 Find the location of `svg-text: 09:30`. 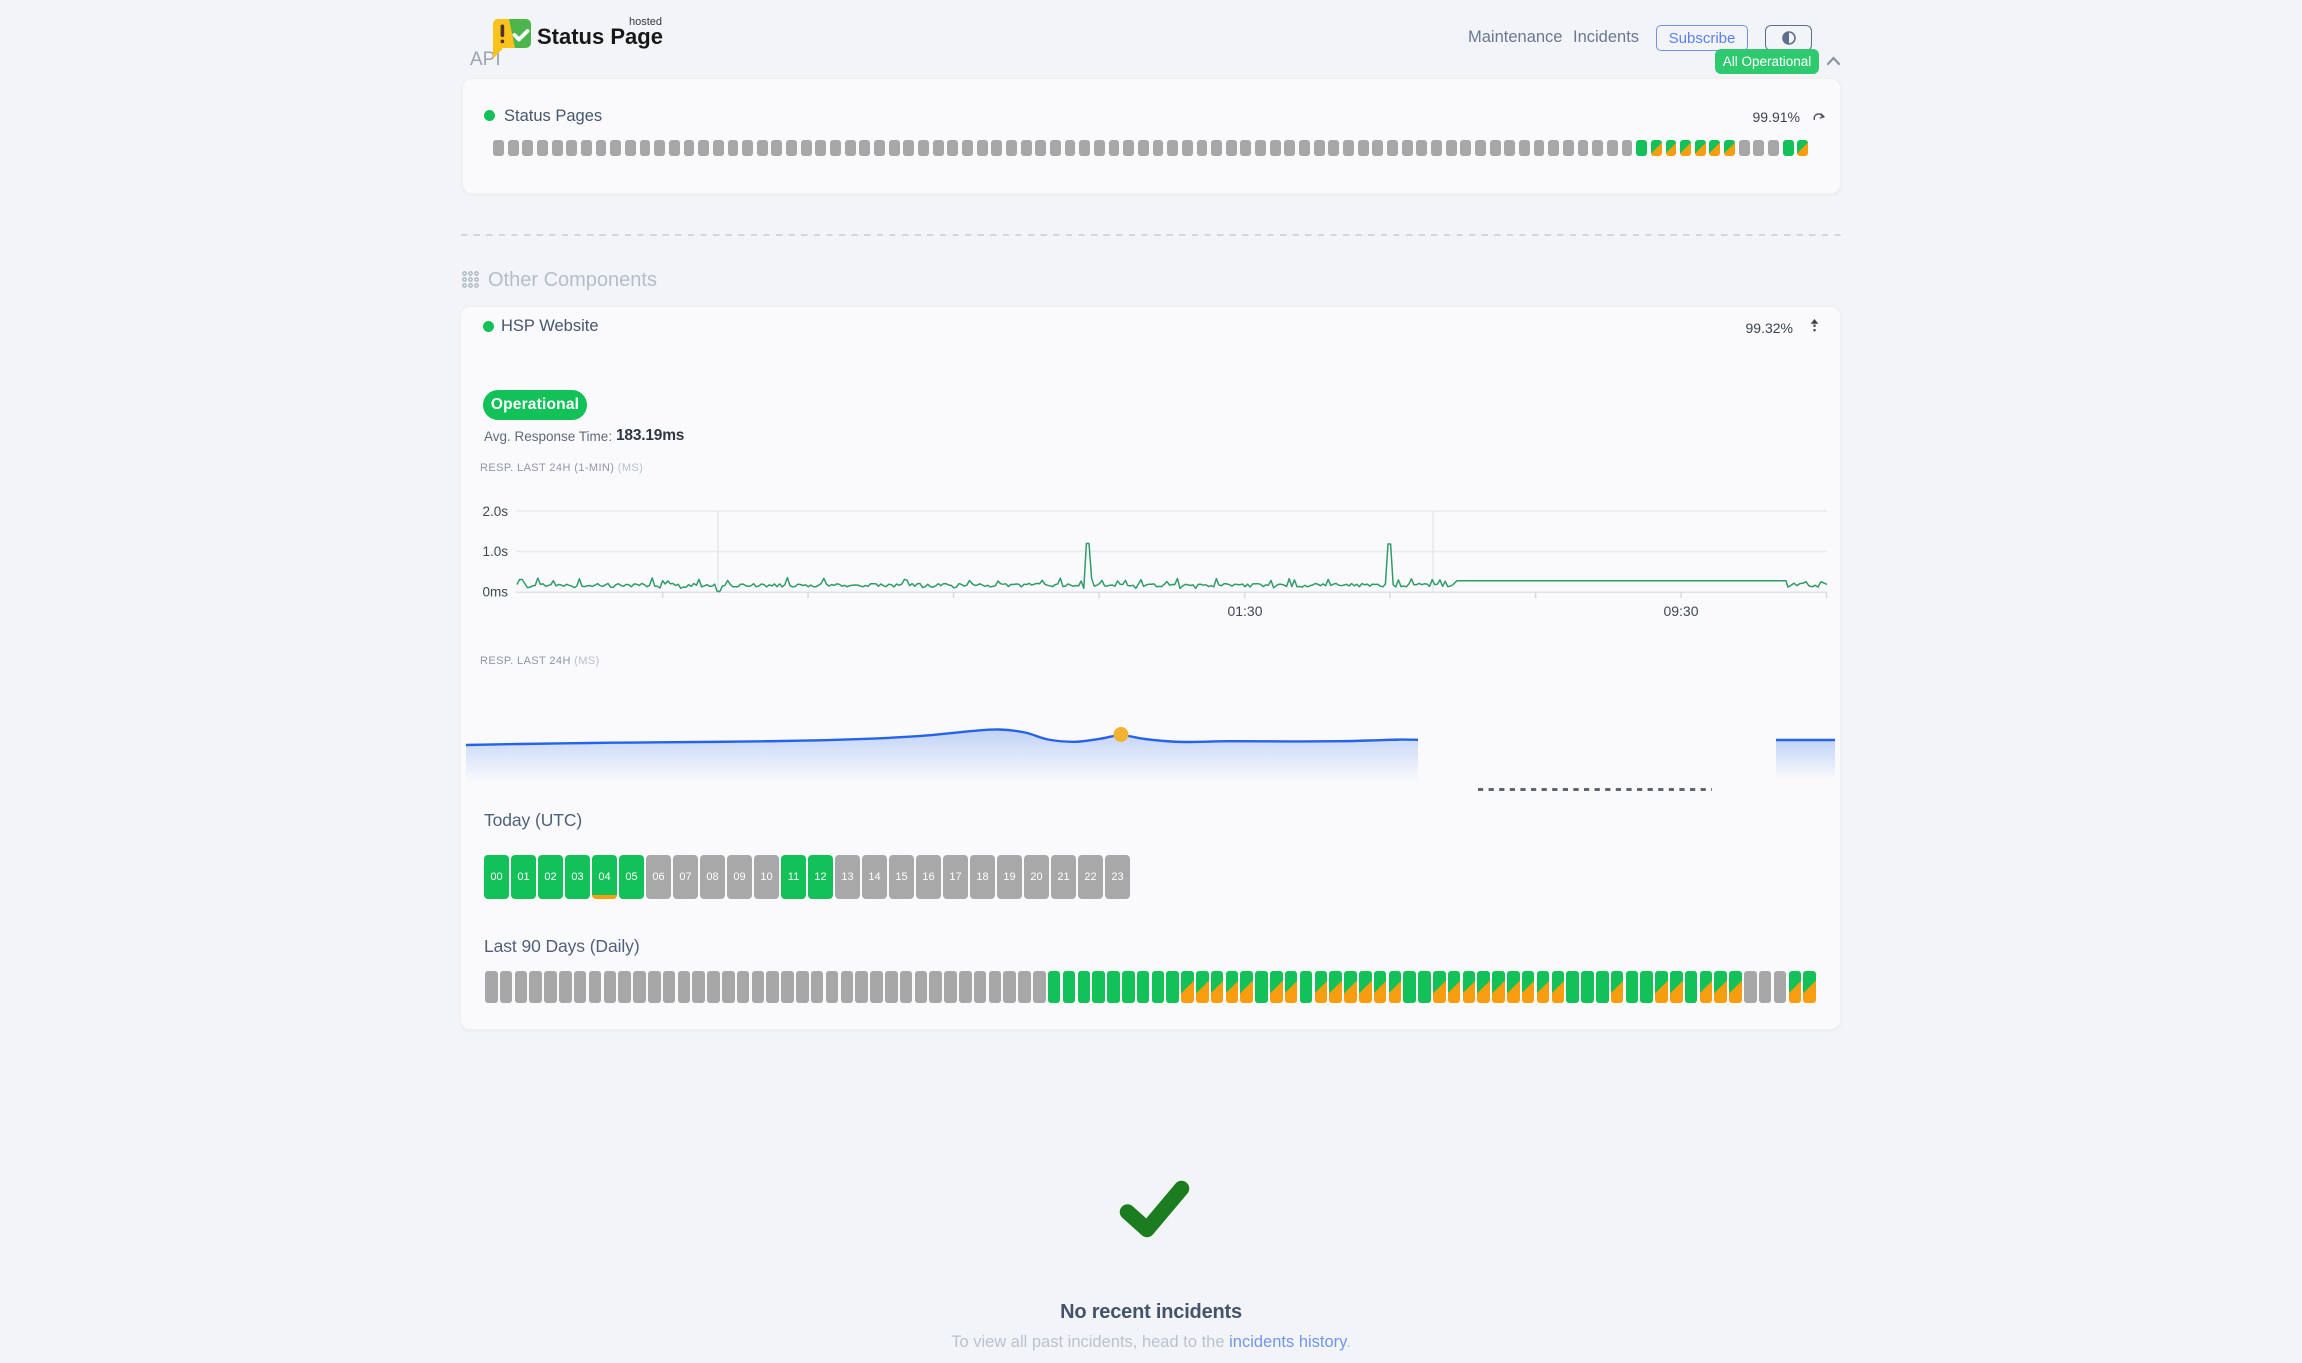

svg-text: 09:30 is located at coordinates (1680, 611).